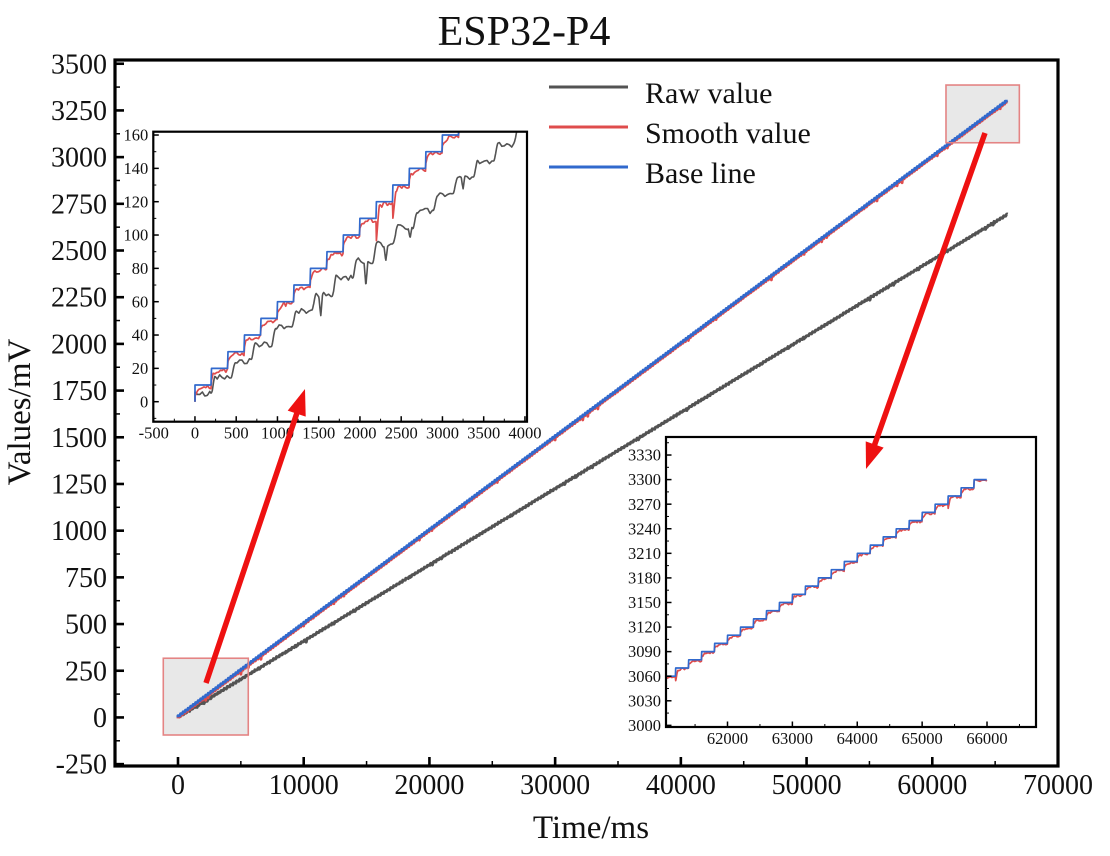  Describe the element at coordinates (644, 455) in the screenshot. I see `y-tick-label: 3330` at that location.